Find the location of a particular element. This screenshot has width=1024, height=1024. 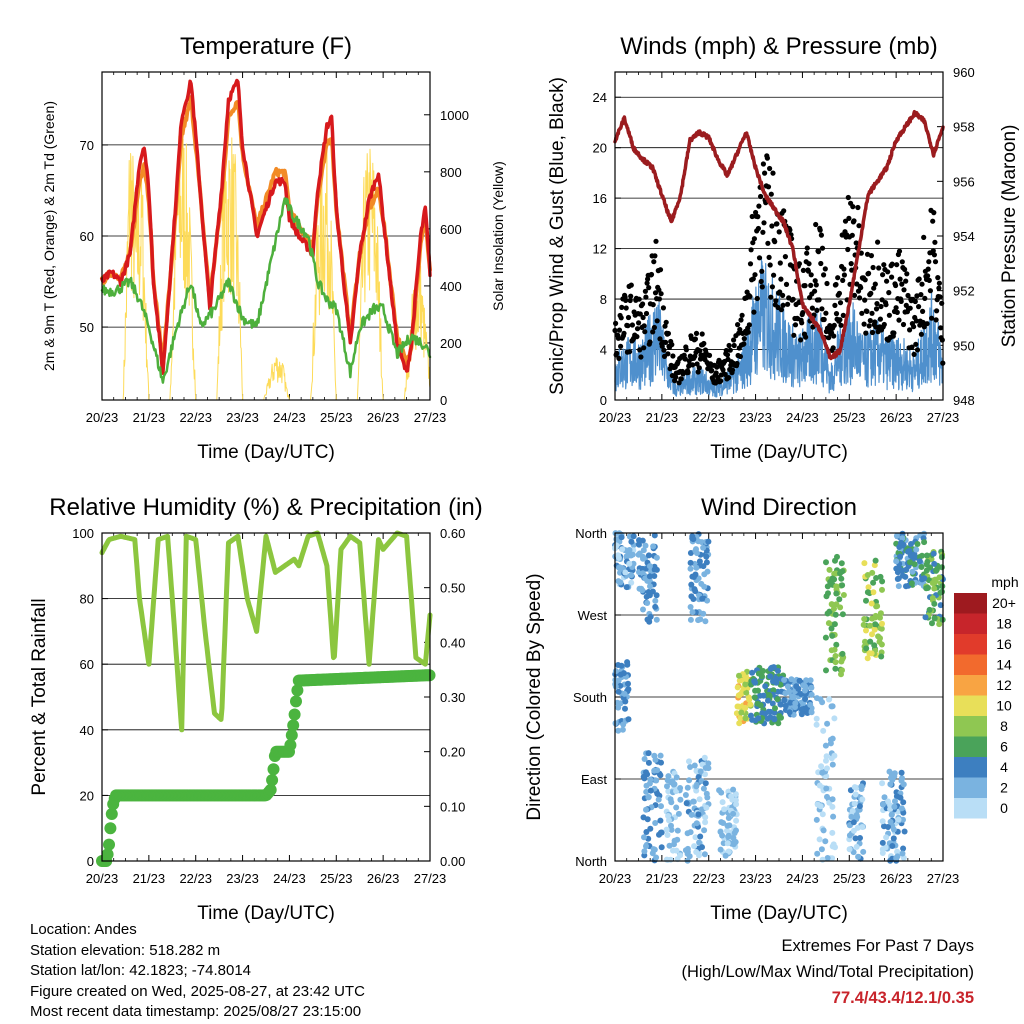

legend-label: 14 is located at coordinates (1004, 665).